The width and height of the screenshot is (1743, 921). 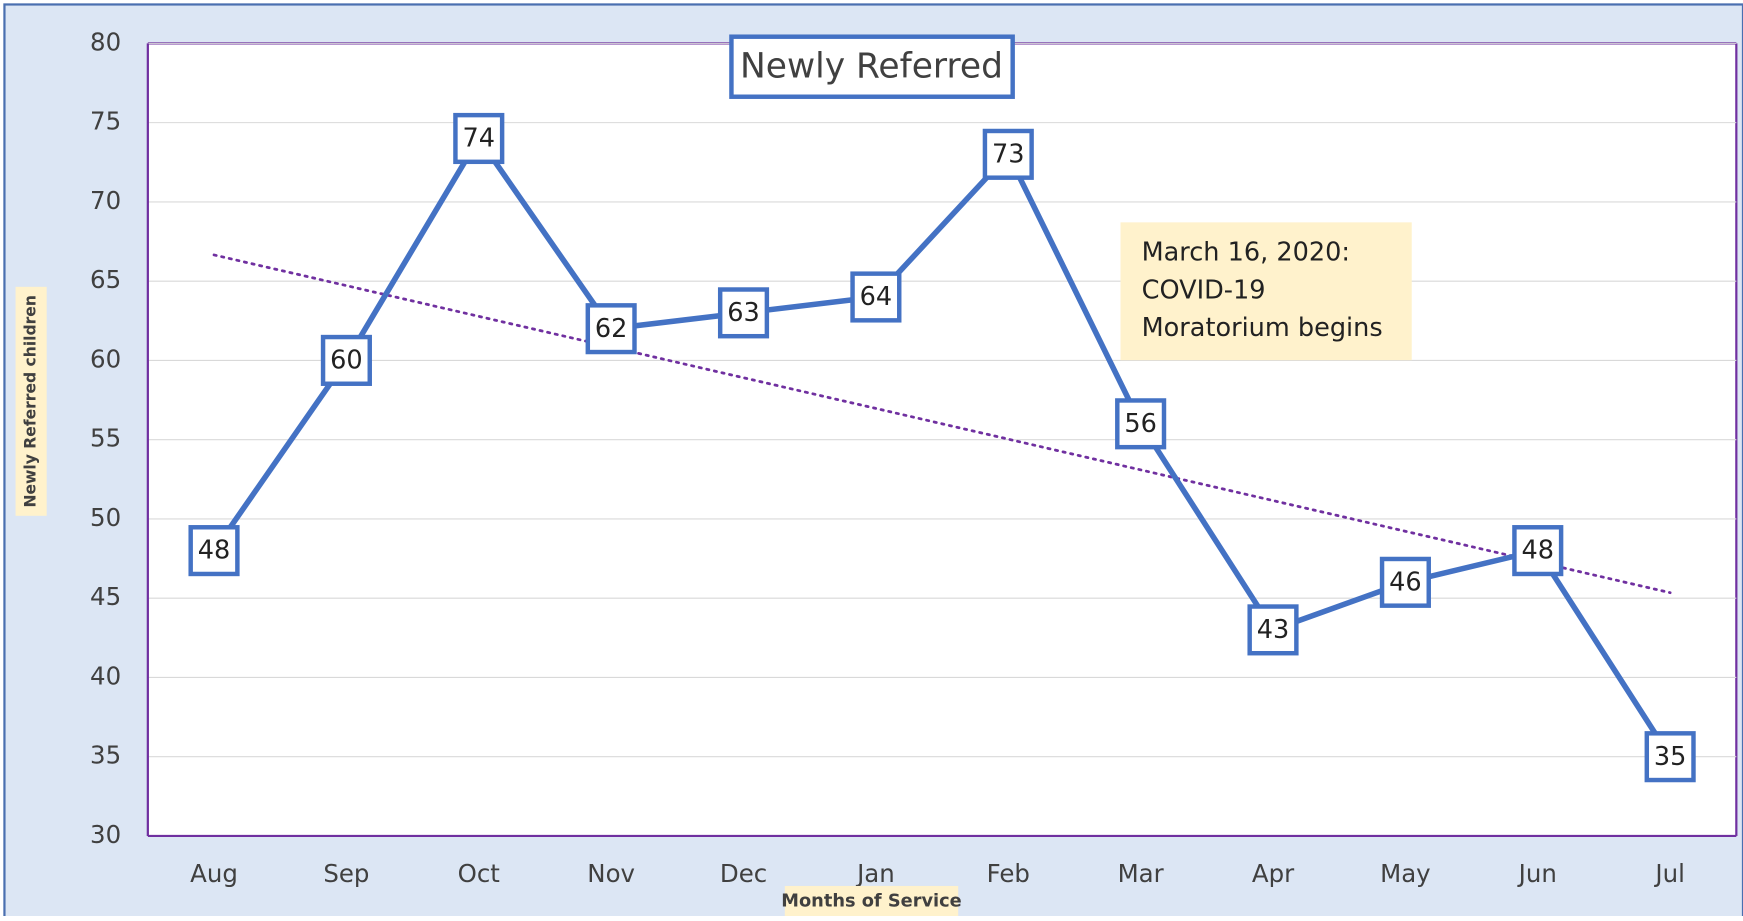 I want to click on data-label: 64, so click(x=876, y=297).